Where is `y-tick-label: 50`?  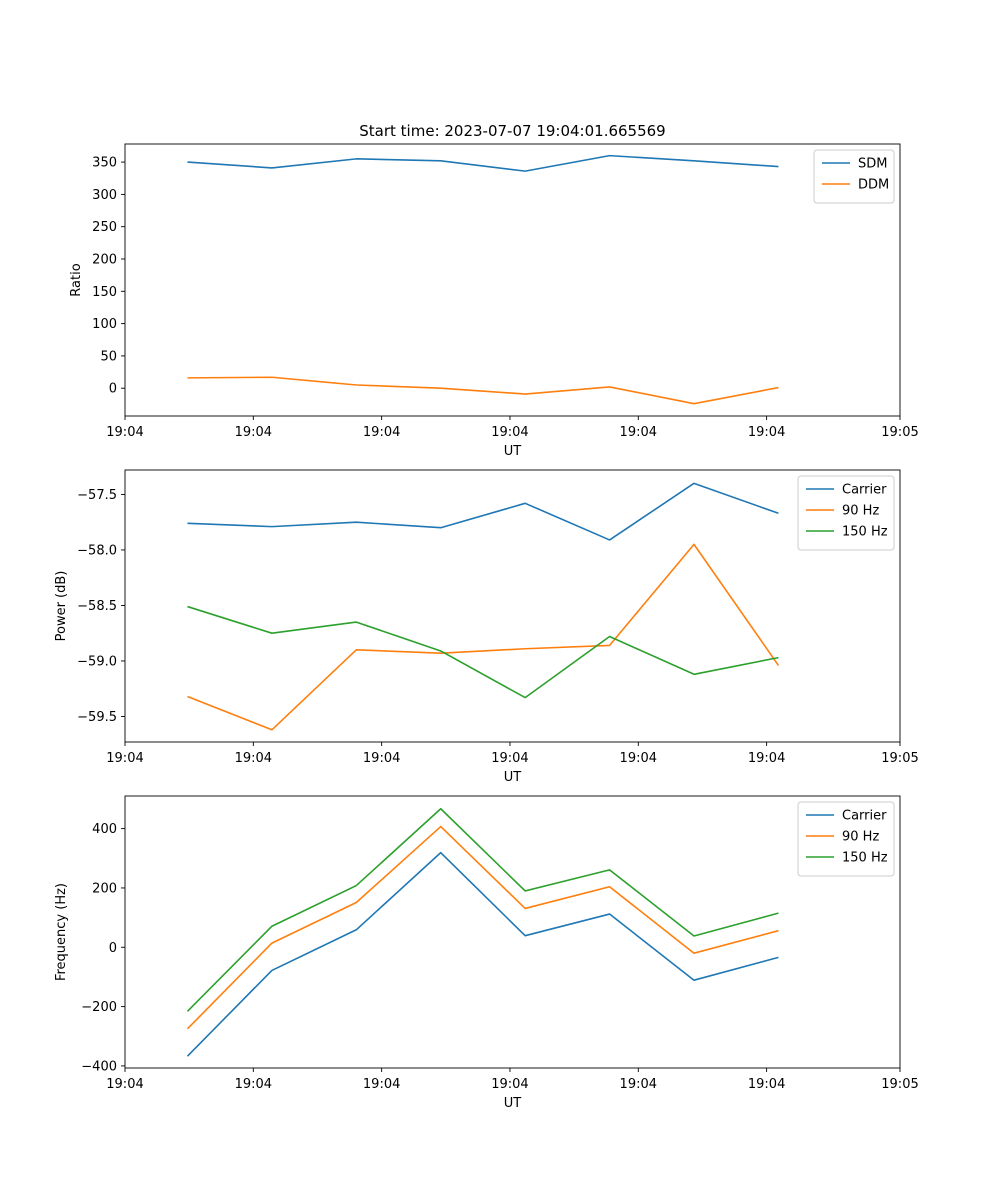 y-tick-label: 50 is located at coordinates (108, 356).